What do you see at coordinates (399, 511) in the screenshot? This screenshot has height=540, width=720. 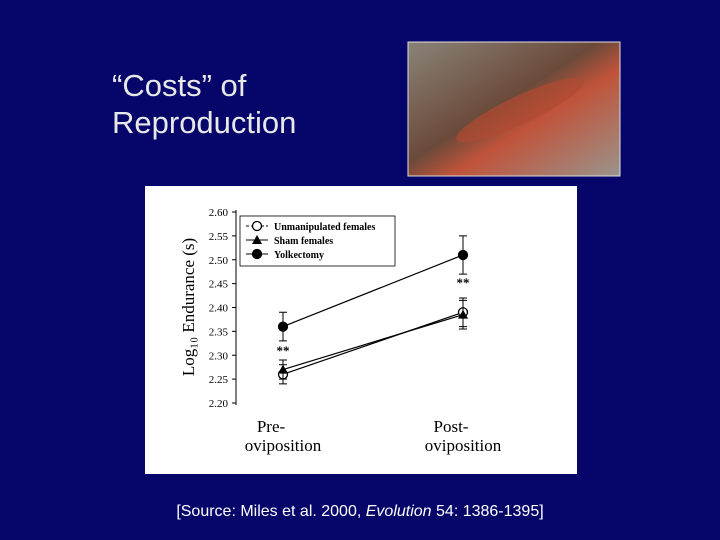 I see `source-part: Evolution` at bounding box center [399, 511].